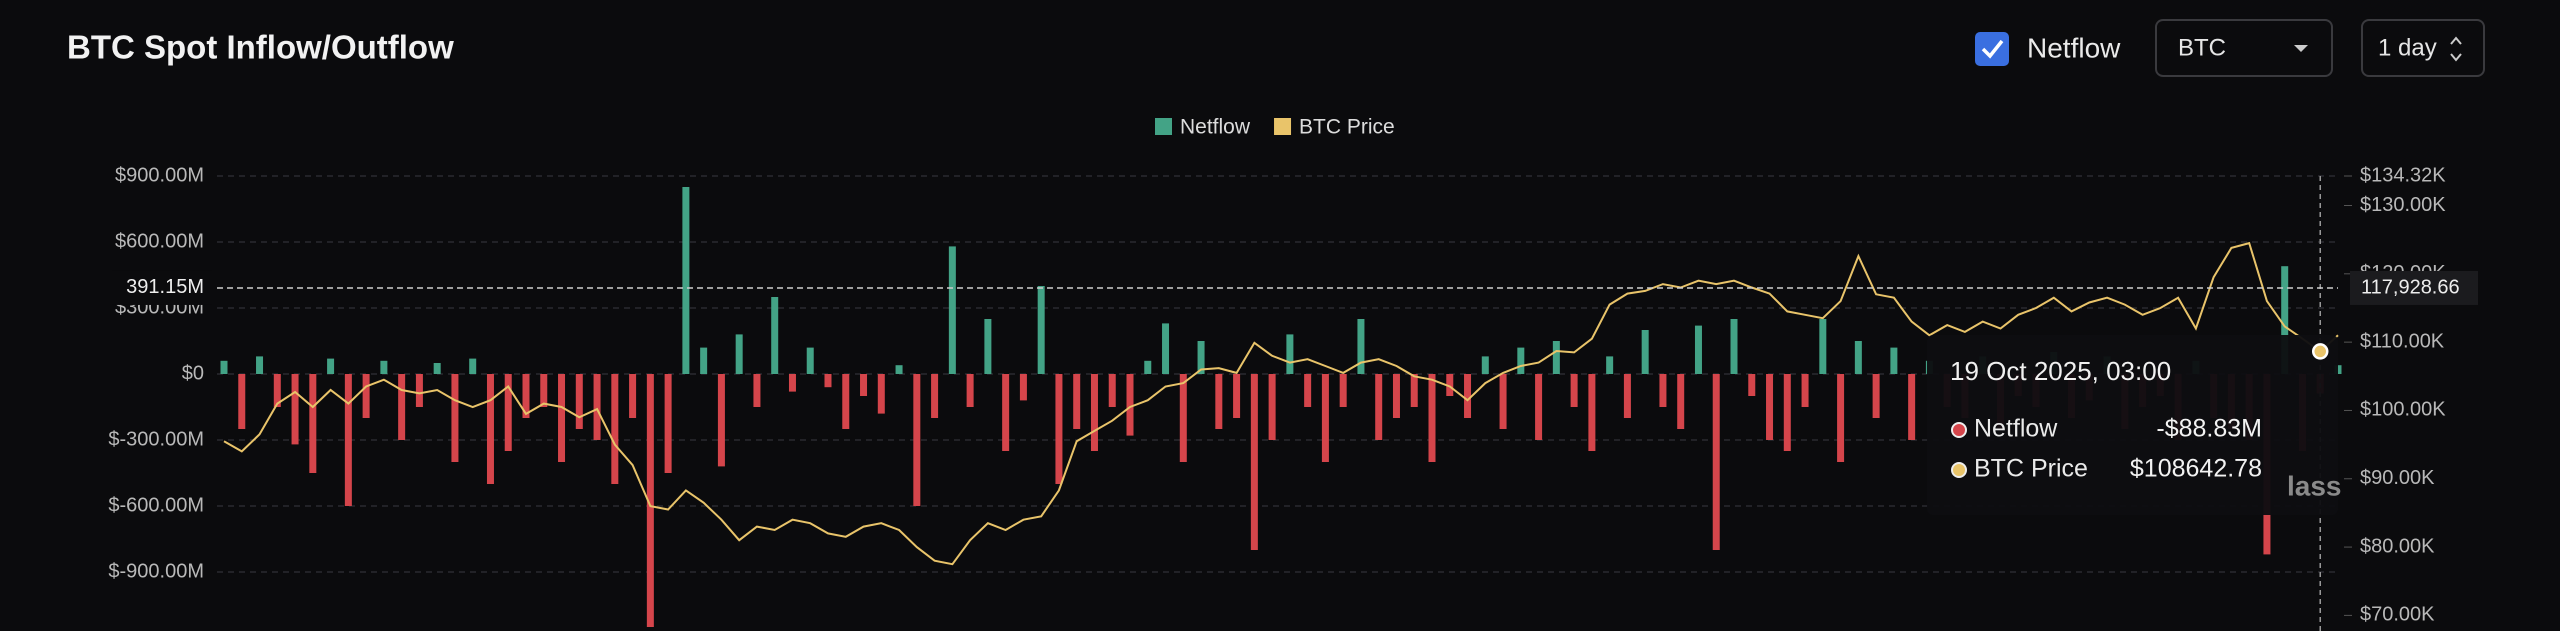 The height and width of the screenshot is (631, 2560). What do you see at coordinates (2397, 546) in the screenshot?
I see `y2-tick-label: $80.00K` at bounding box center [2397, 546].